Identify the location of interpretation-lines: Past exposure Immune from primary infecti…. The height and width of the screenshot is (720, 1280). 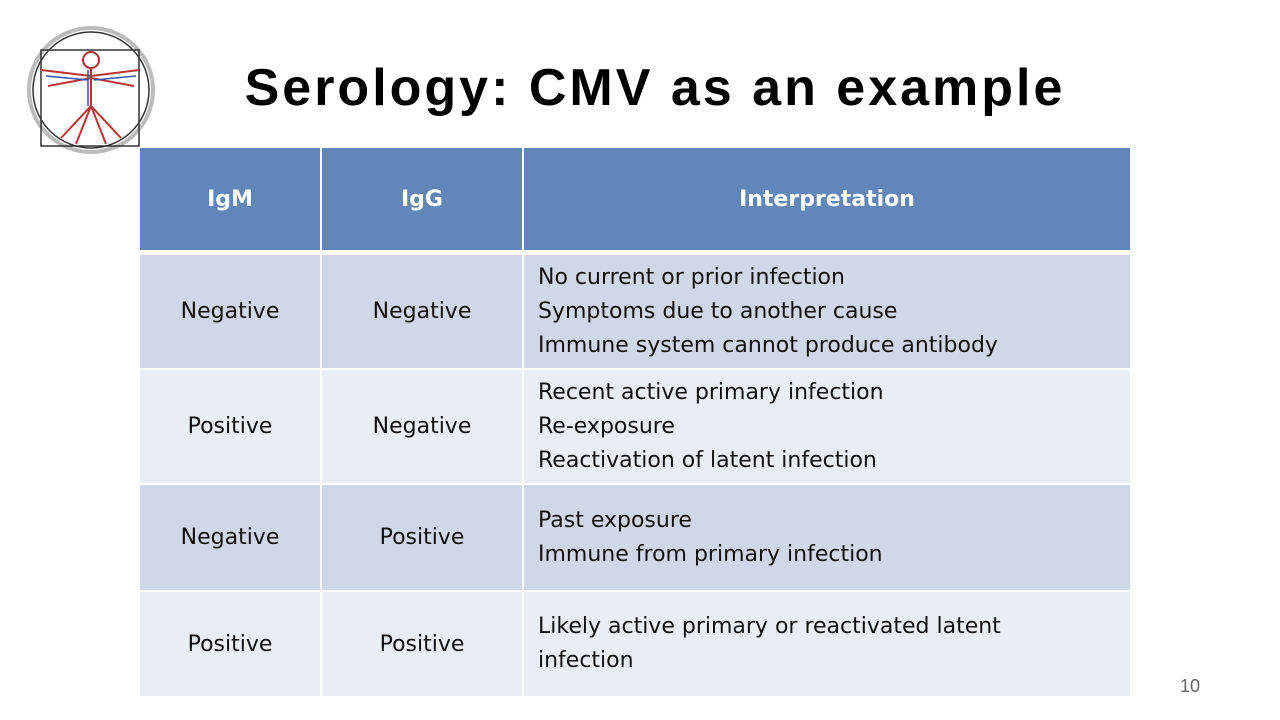
(710, 538).